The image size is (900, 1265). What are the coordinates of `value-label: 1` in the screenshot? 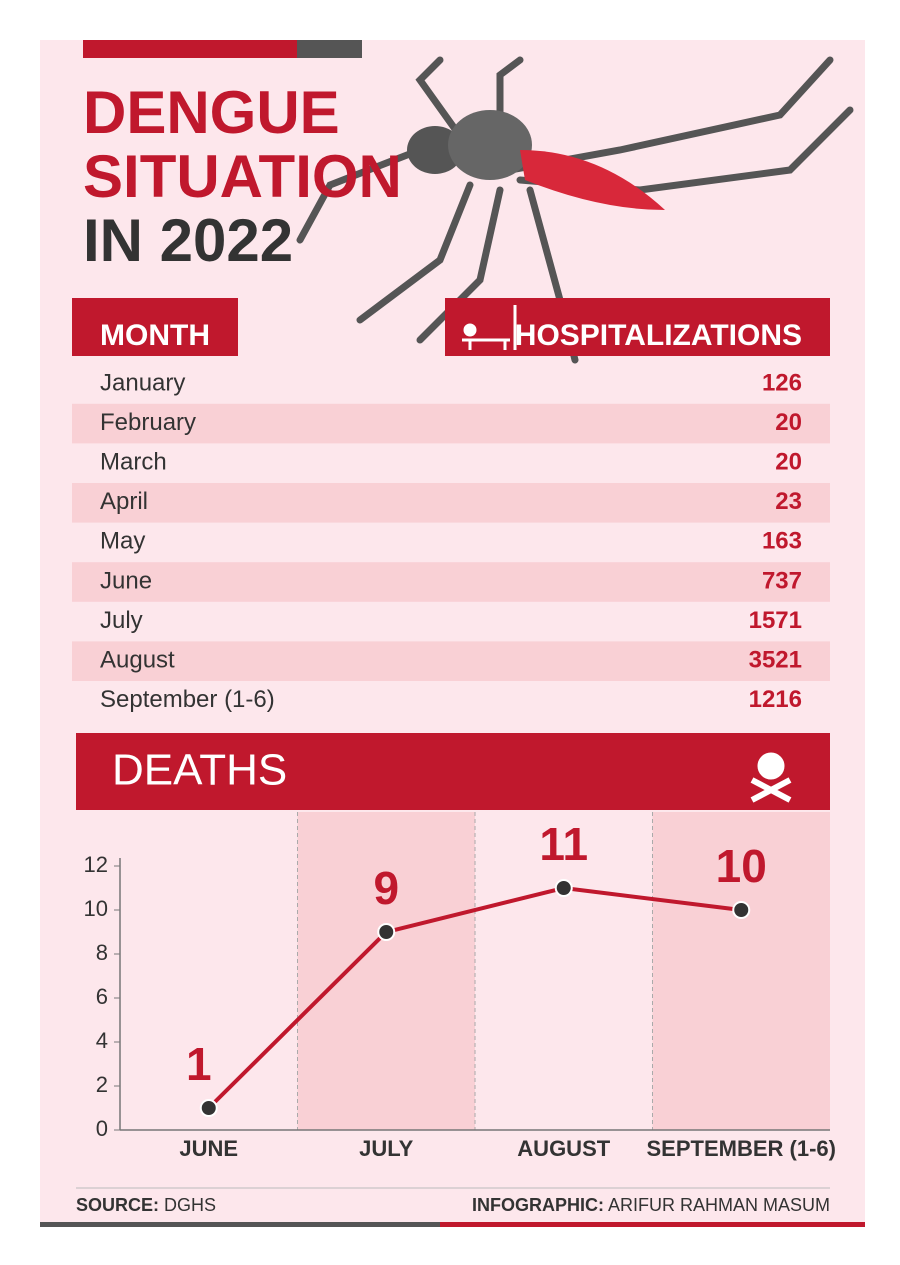 It's located at (199, 1064).